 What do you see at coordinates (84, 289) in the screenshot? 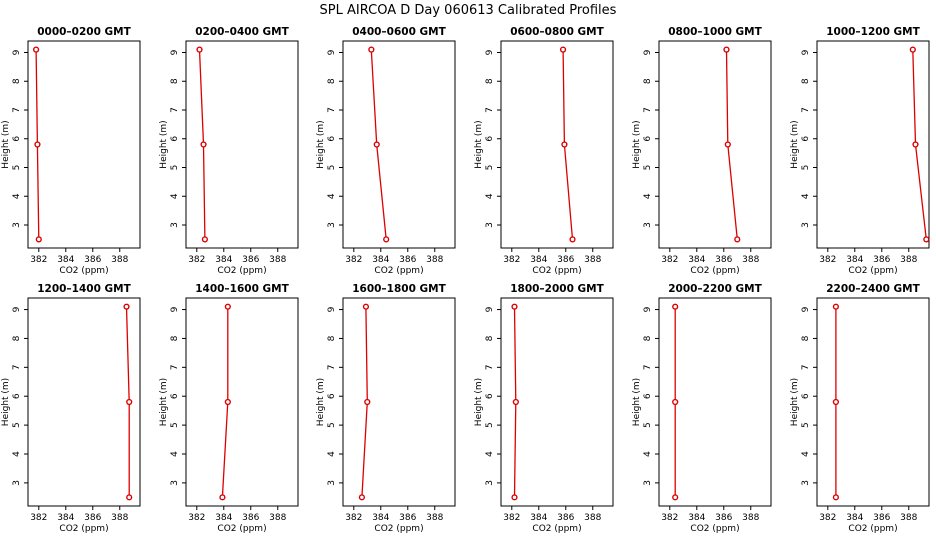
I see `panel-title: 1200–1400 GMT` at bounding box center [84, 289].